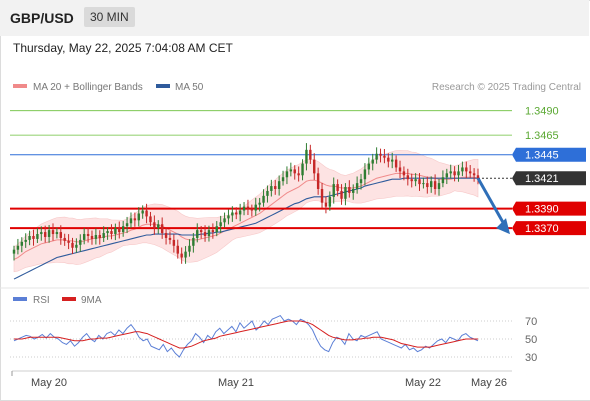  I want to click on ma9-legend-swatch, so click(69, 299).